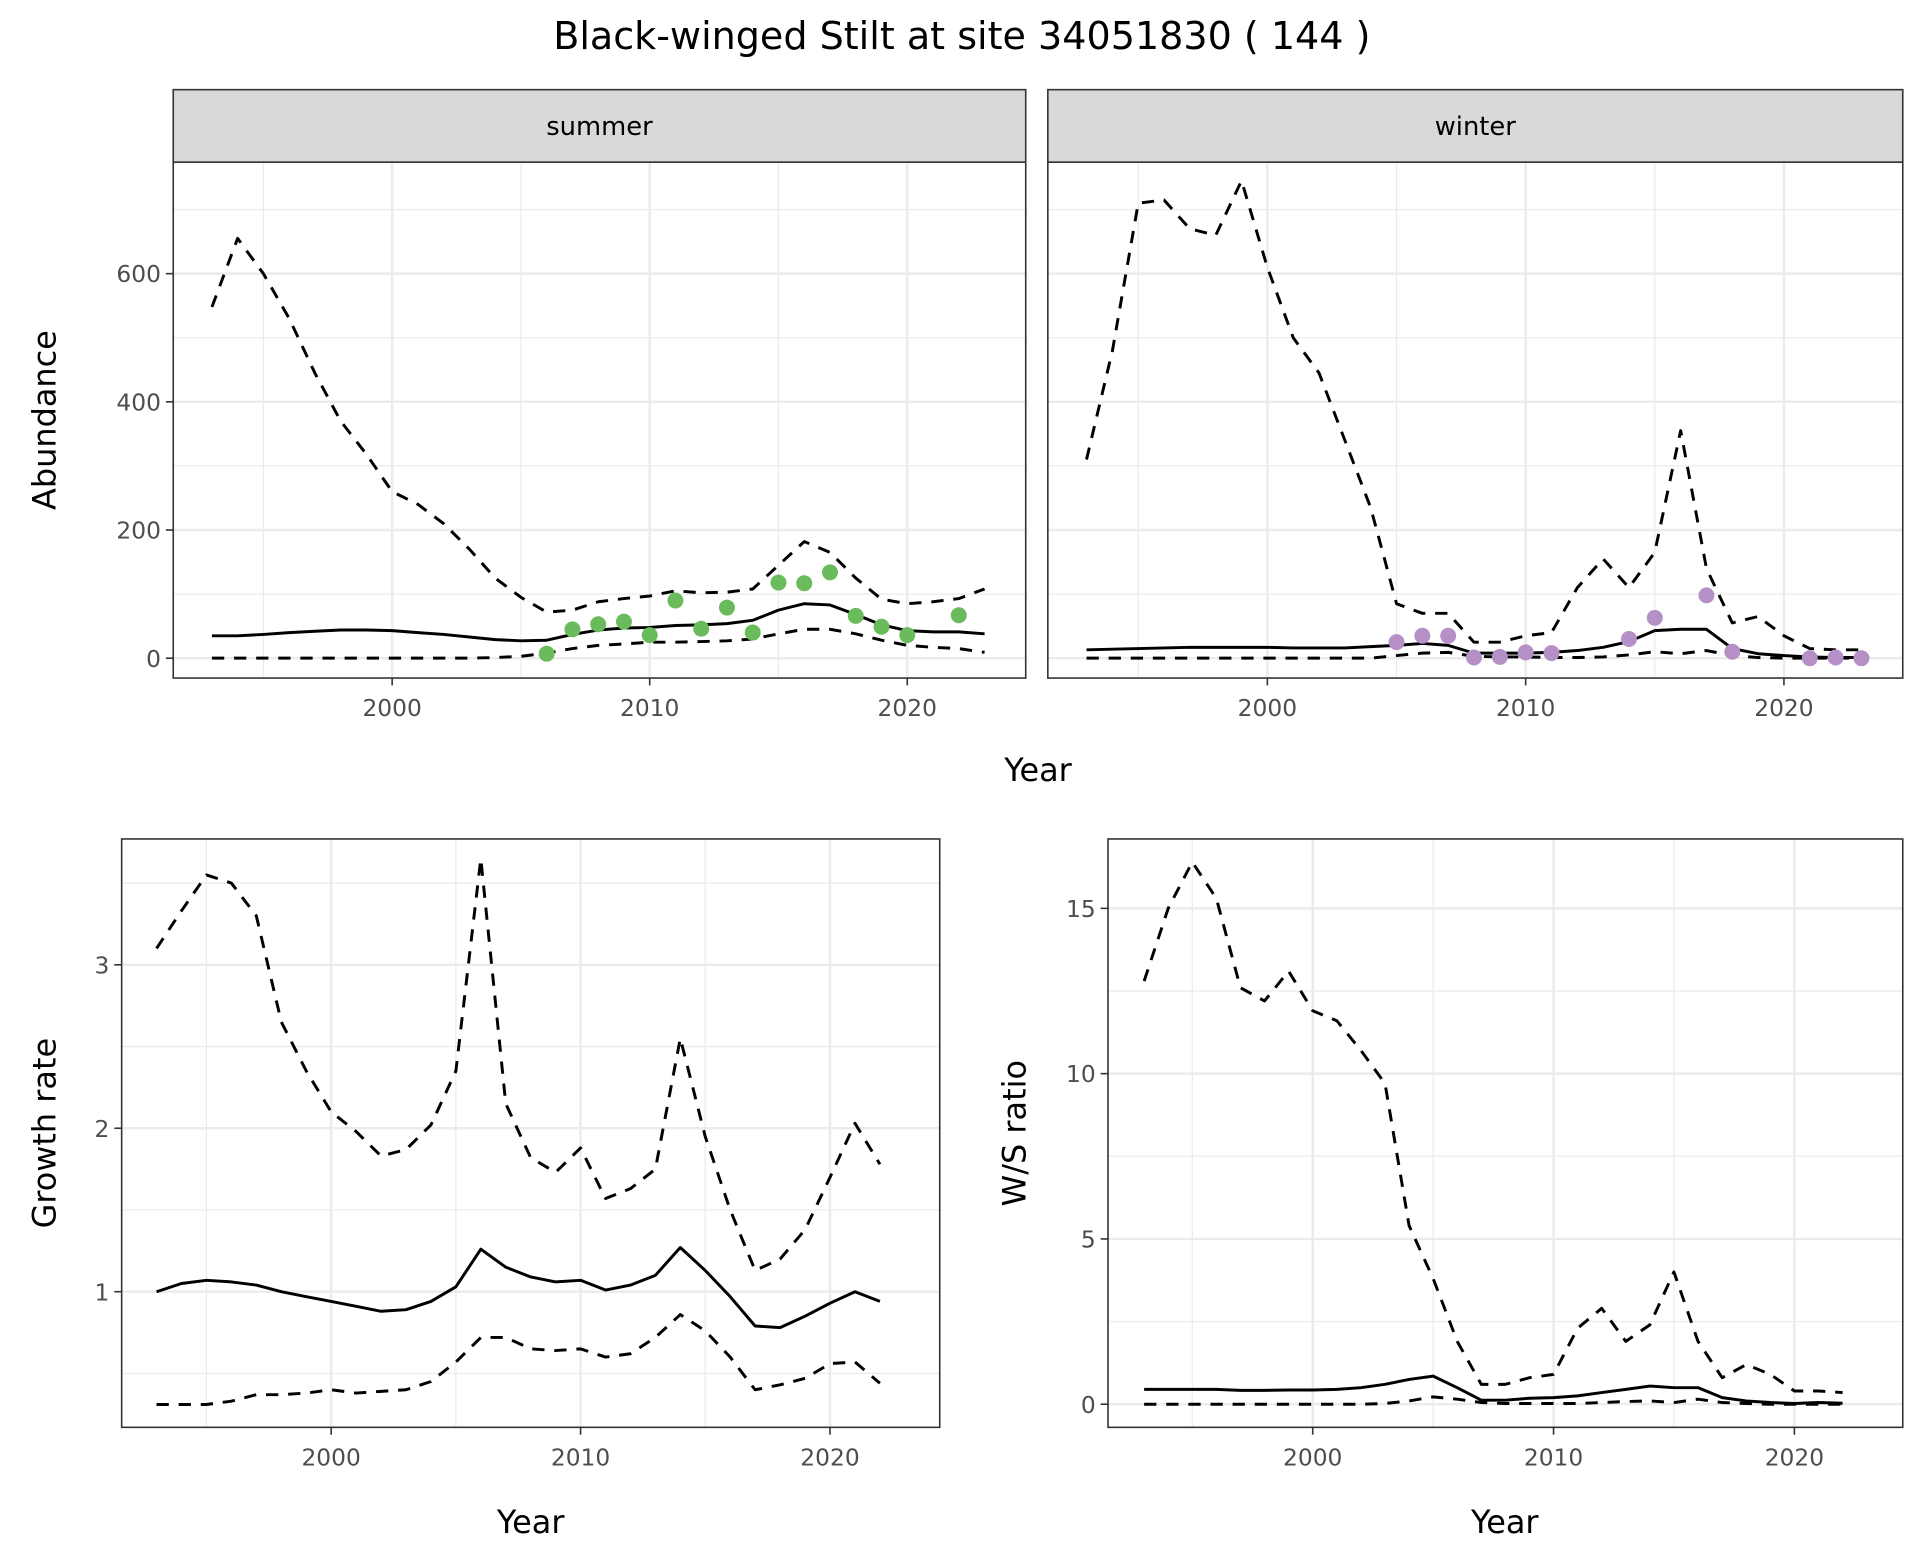  I want to click on y-tick-label: 5, so click(1088, 1240).